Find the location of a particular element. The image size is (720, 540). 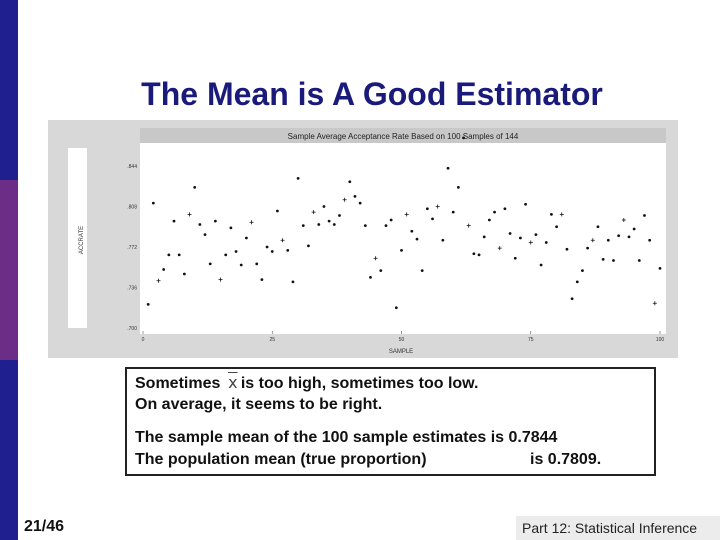

slide-title: The Mean is A Good Estimator is located at coordinates (372, 94).